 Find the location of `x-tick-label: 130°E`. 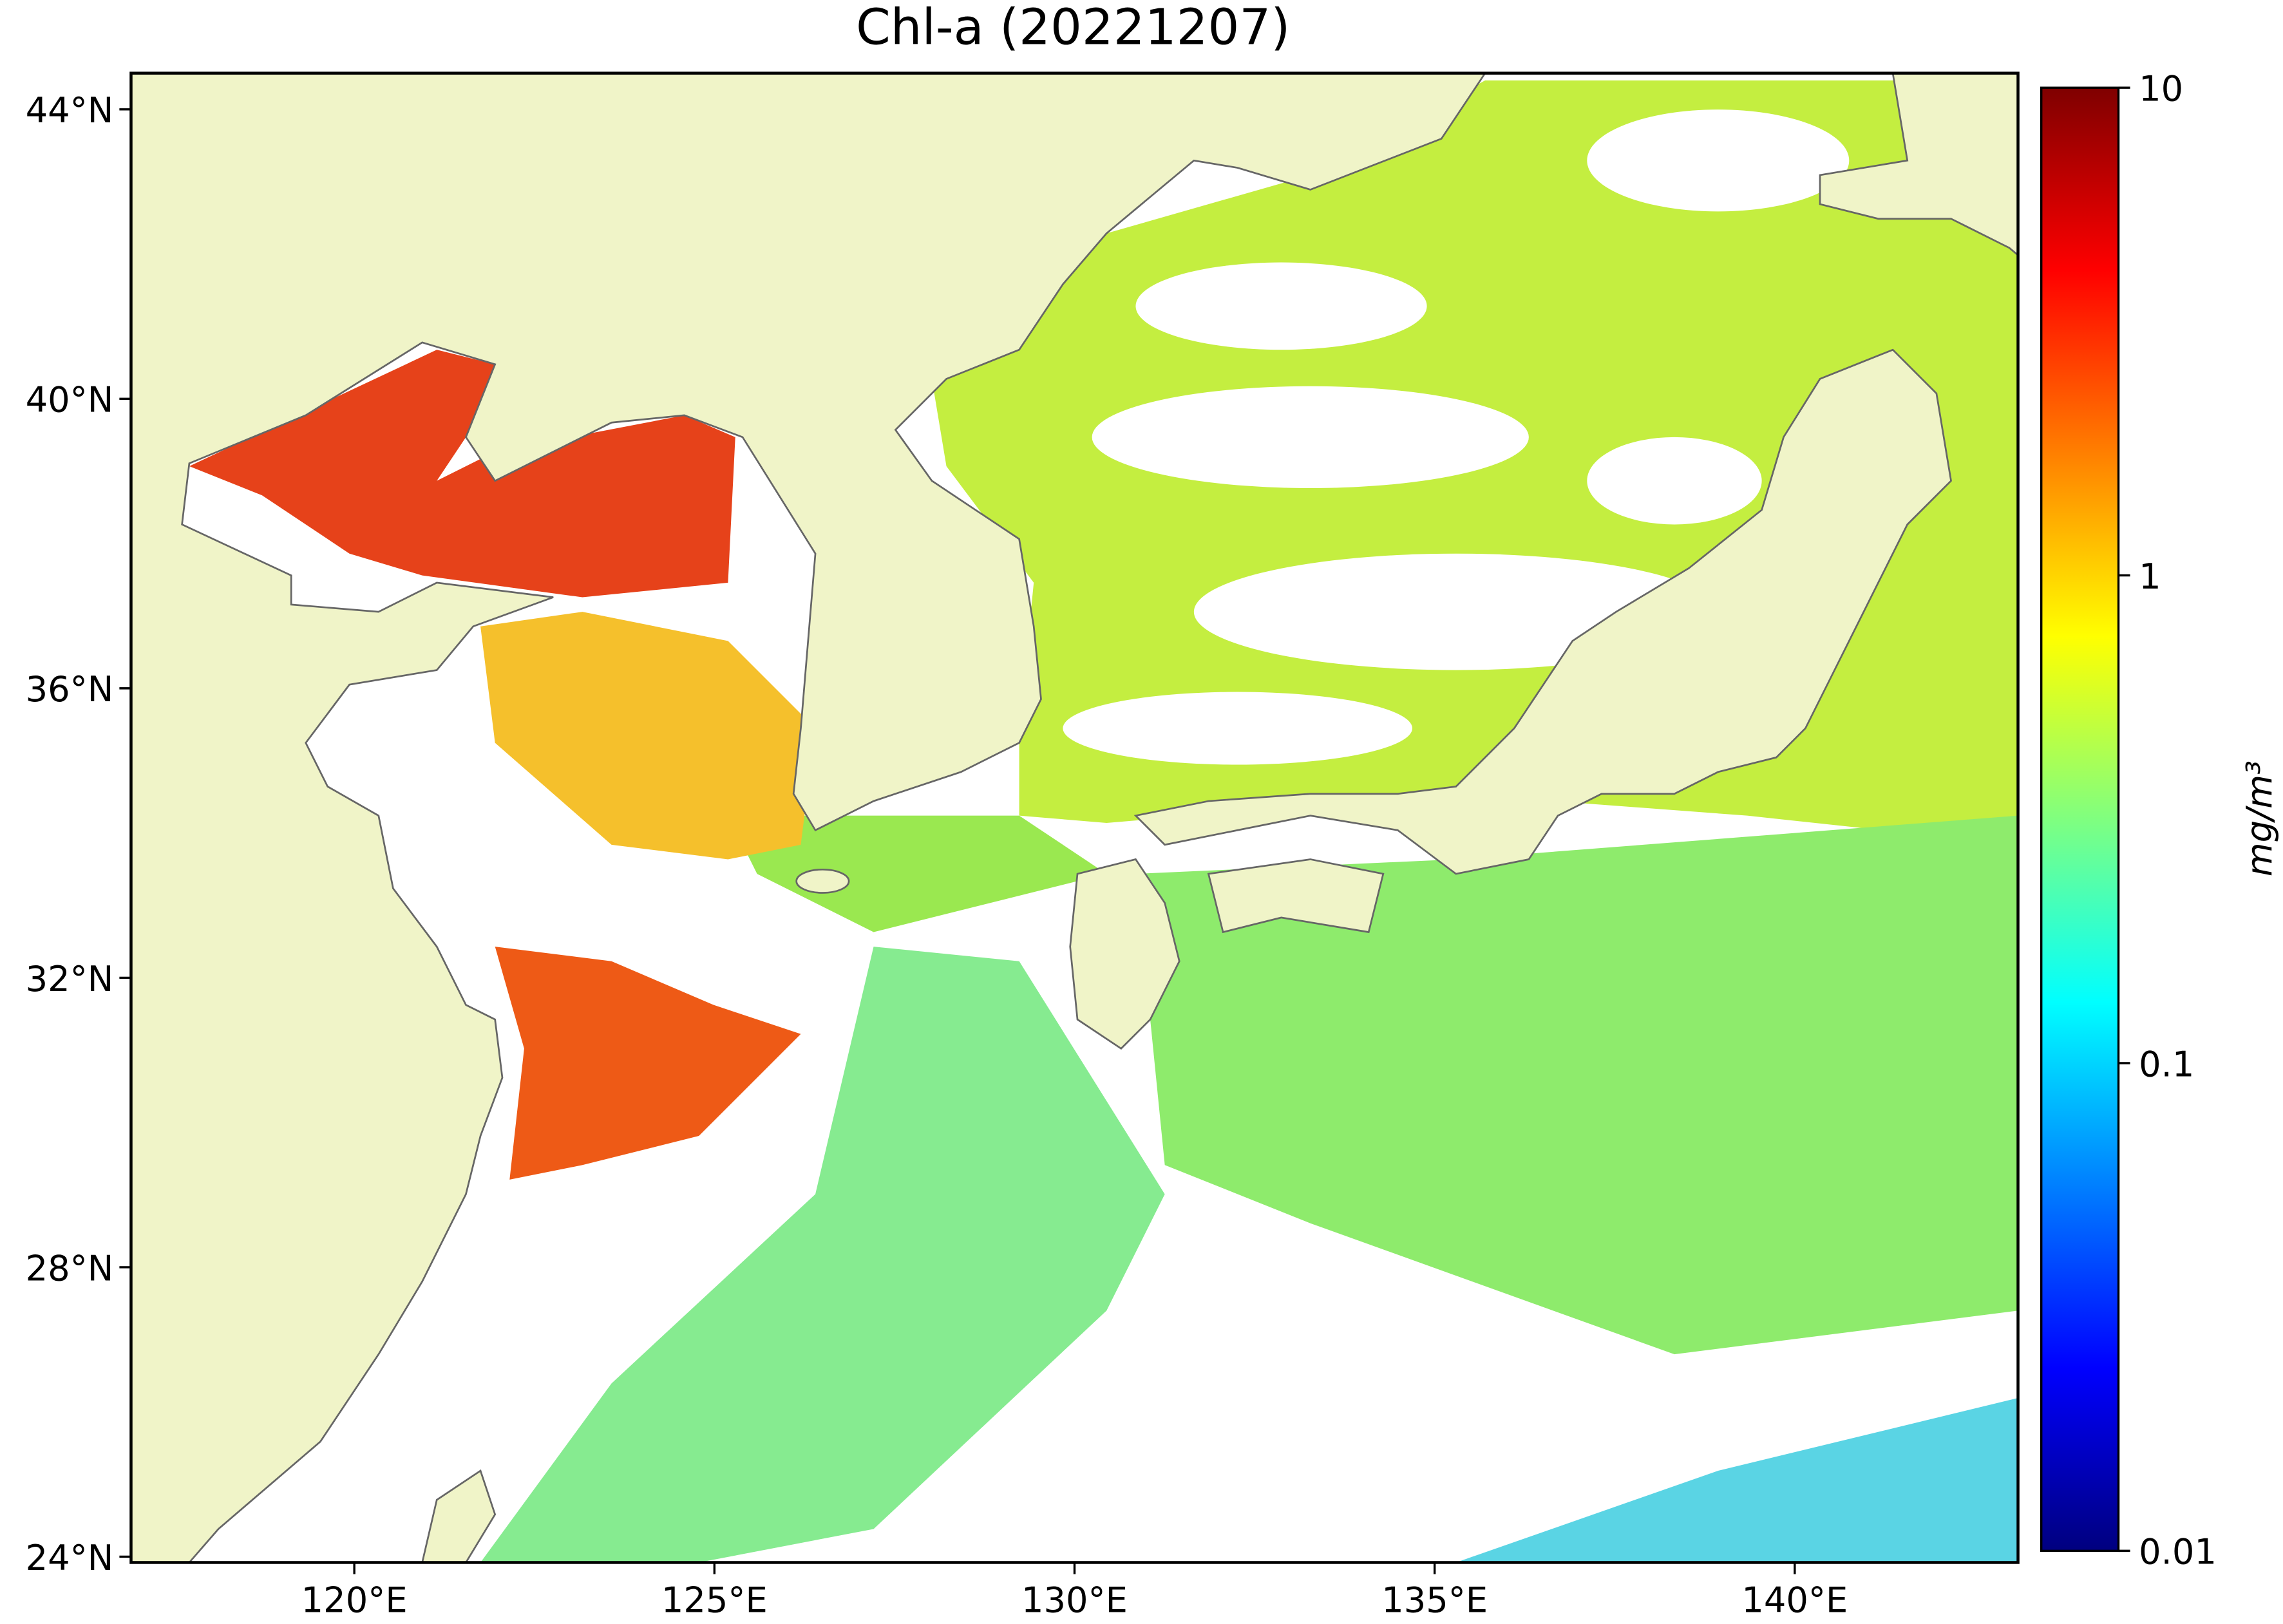

x-tick-label: 130°E is located at coordinates (1074, 1600).